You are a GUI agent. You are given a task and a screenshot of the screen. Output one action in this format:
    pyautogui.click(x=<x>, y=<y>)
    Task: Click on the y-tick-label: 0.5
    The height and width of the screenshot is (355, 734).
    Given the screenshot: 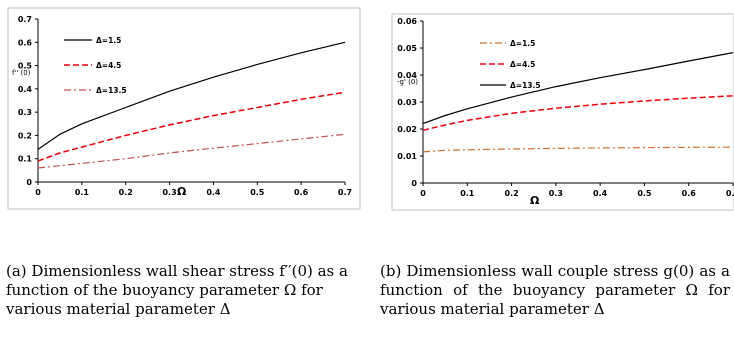 What is the action you would take?
    pyautogui.click(x=25, y=66)
    